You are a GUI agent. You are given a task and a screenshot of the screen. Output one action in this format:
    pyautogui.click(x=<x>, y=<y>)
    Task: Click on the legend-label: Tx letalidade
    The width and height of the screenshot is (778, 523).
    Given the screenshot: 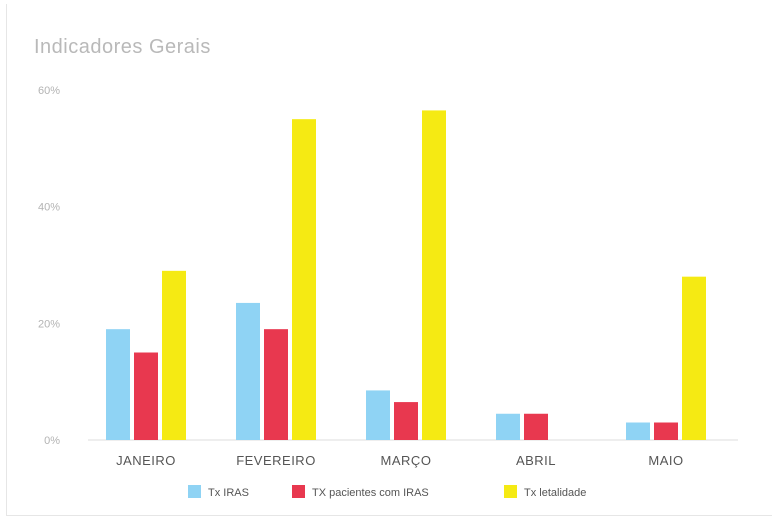 What is the action you would take?
    pyautogui.click(x=555, y=493)
    